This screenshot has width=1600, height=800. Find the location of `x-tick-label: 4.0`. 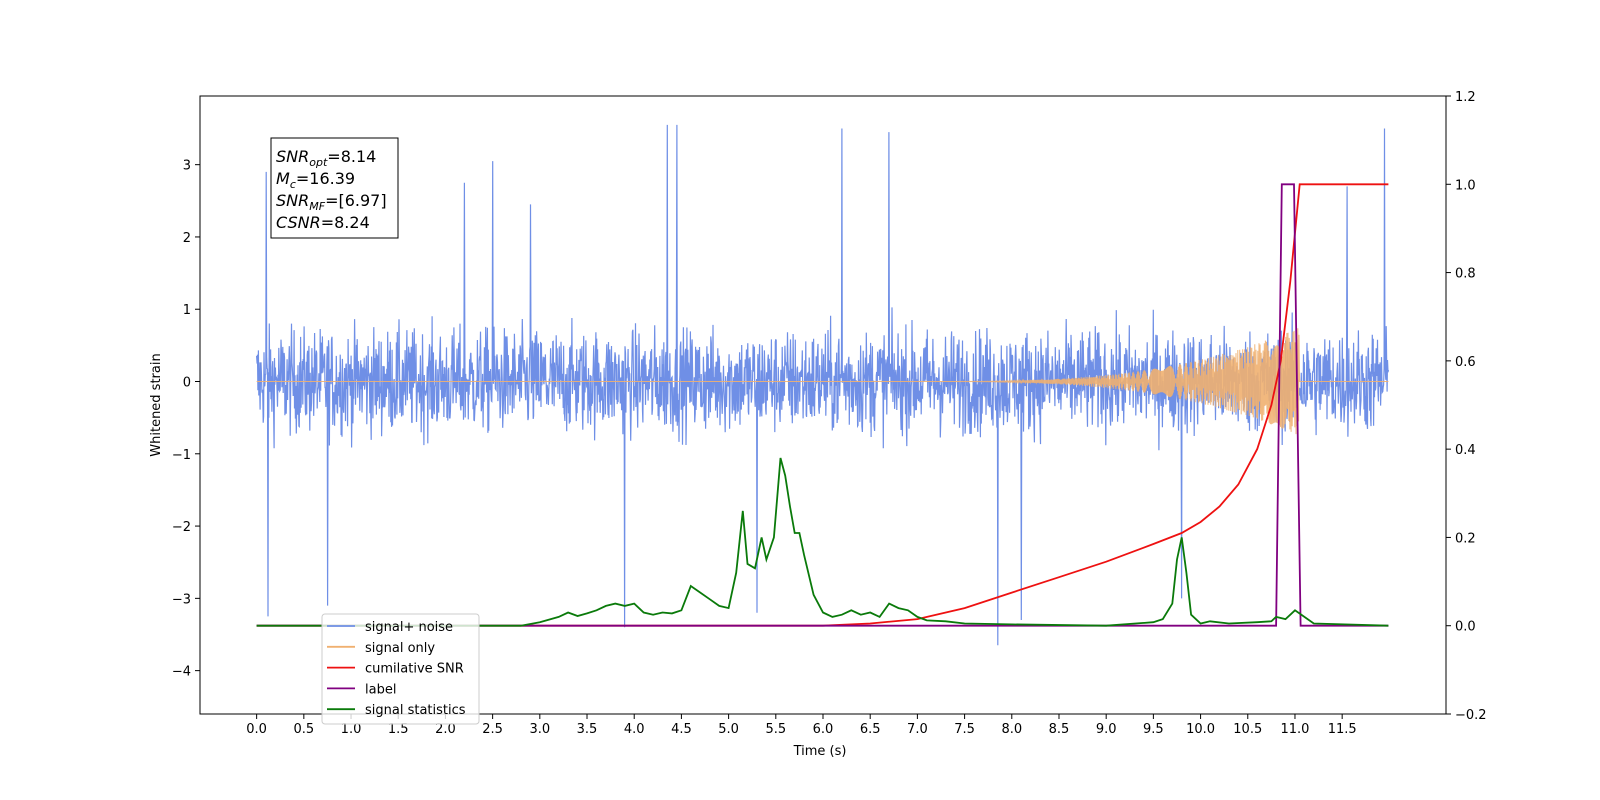

x-tick-label: 4.0 is located at coordinates (634, 729).